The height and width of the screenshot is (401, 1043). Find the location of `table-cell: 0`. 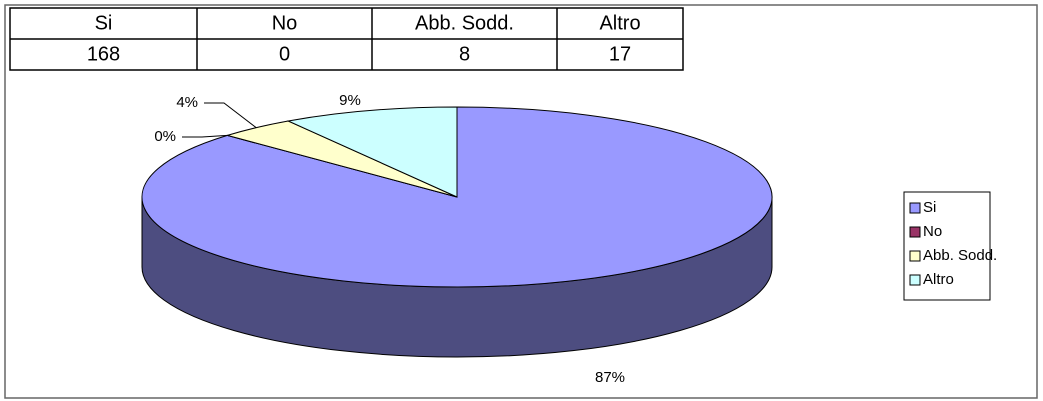

table-cell: 0 is located at coordinates (284, 54).